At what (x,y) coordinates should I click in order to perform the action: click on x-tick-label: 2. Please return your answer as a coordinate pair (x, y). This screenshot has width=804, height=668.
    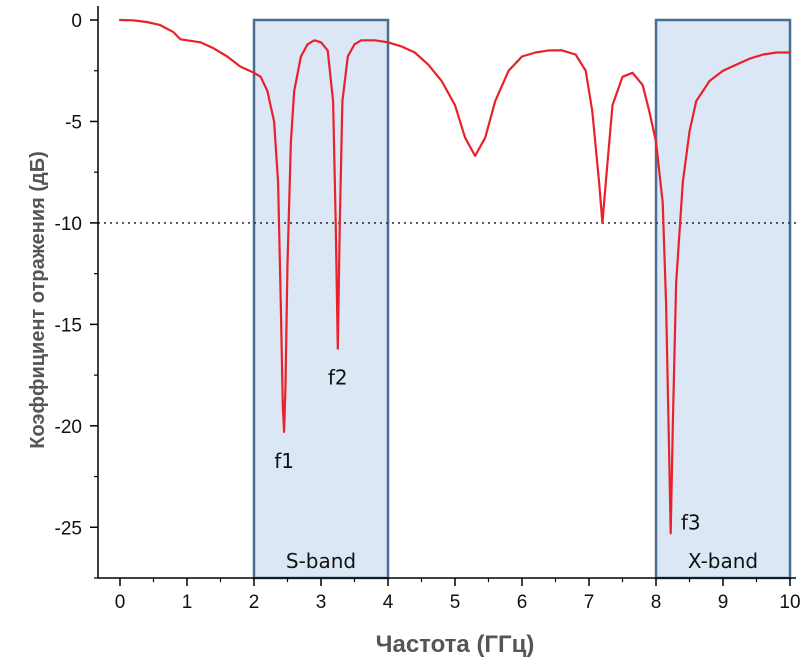
    Looking at the image, I should click on (254, 602).